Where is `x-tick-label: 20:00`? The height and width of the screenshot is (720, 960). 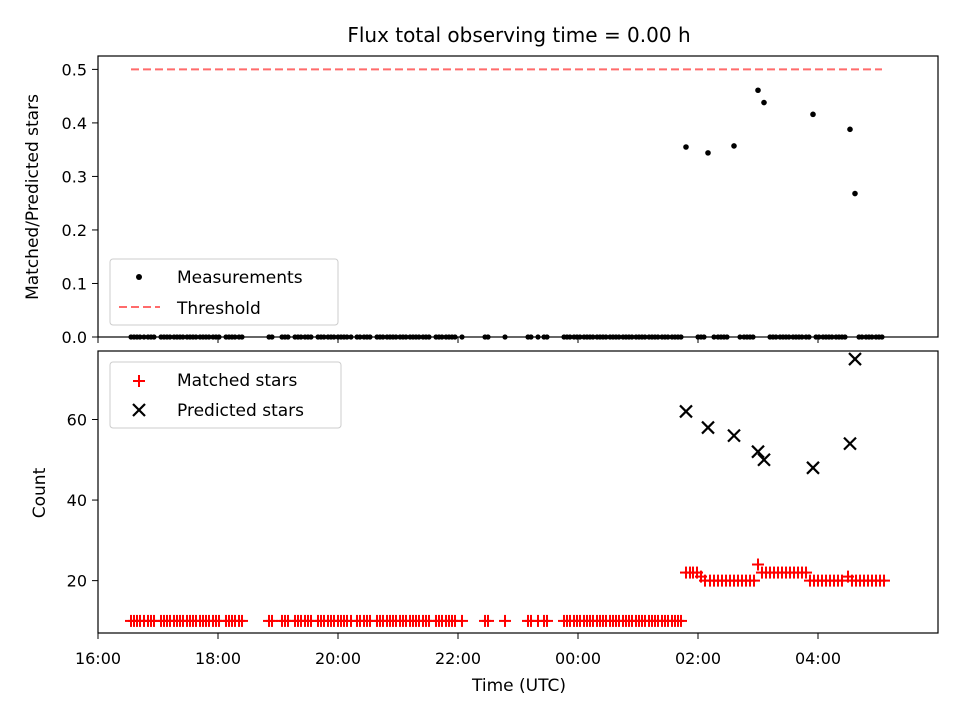
x-tick-label: 20:00 is located at coordinates (338, 658).